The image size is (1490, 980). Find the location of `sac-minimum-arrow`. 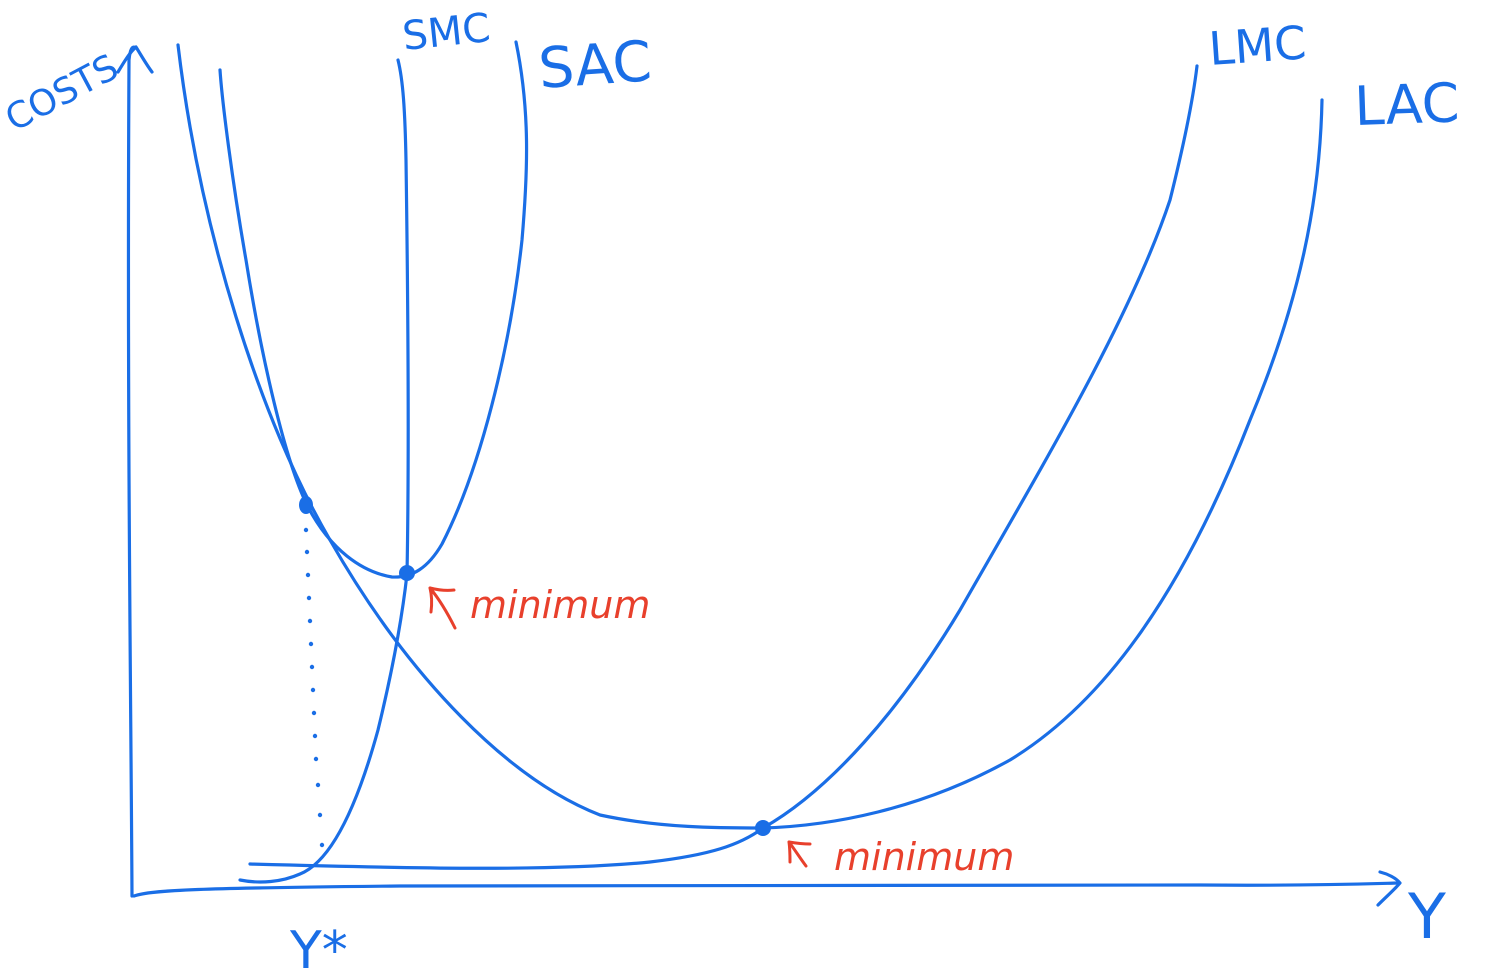

sac-minimum-arrow is located at coordinates (442, 608).